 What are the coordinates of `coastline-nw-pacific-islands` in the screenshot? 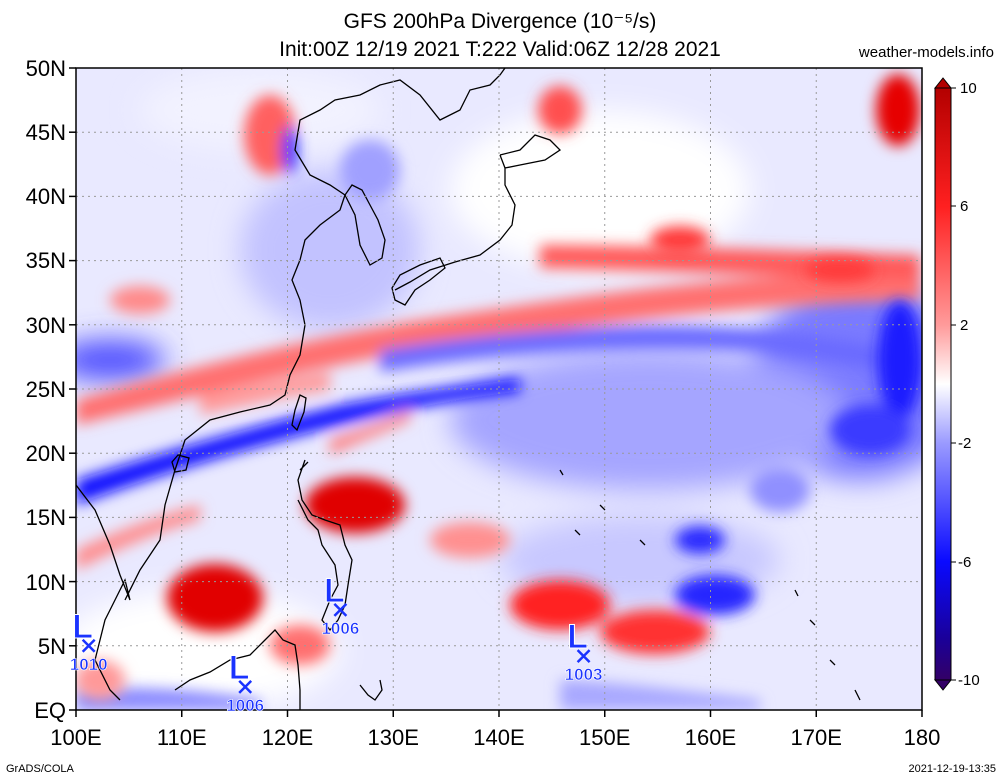 It's located at (710, 585).